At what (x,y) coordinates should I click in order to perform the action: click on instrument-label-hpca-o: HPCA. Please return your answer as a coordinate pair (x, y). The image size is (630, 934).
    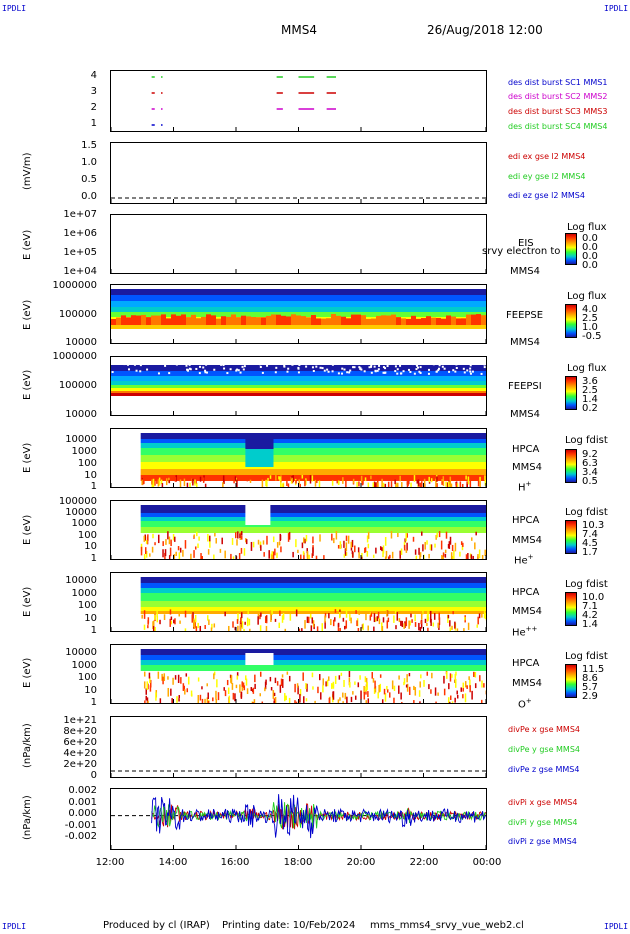
    Looking at the image, I should click on (526, 663).